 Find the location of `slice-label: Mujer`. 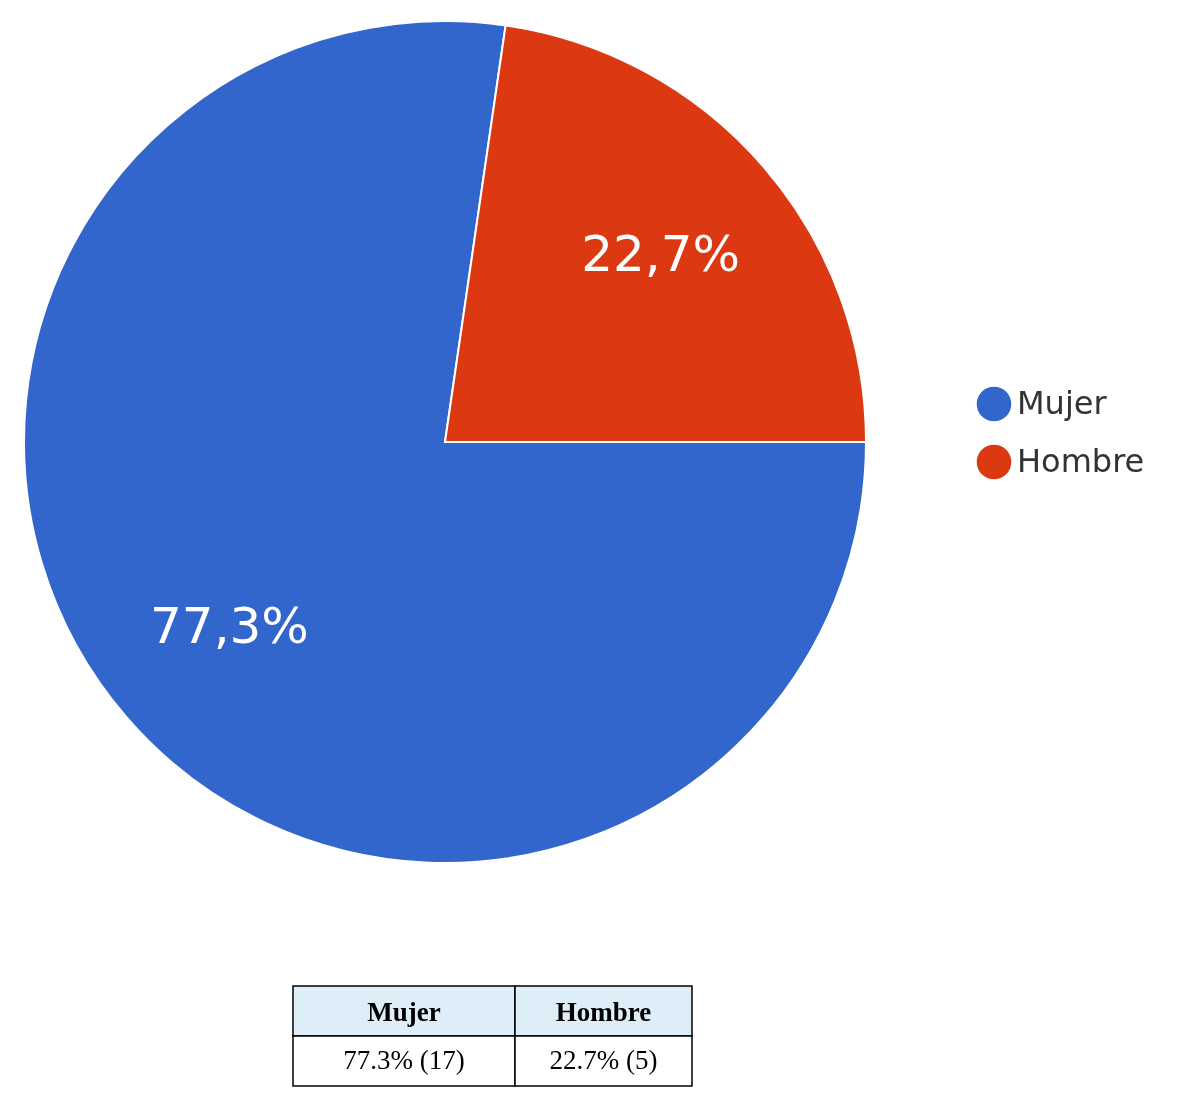

slice-label: Mujer is located at coordinates (404, 1012).